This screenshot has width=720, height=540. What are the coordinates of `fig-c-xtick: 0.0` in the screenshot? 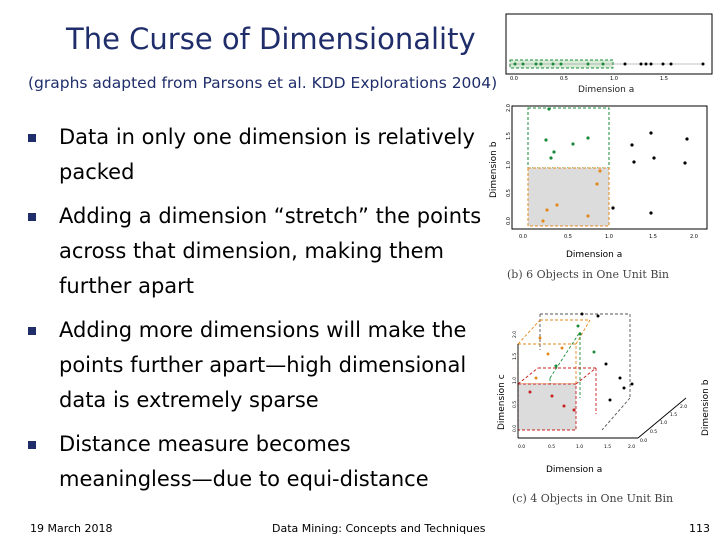 It's located at (521, 447).